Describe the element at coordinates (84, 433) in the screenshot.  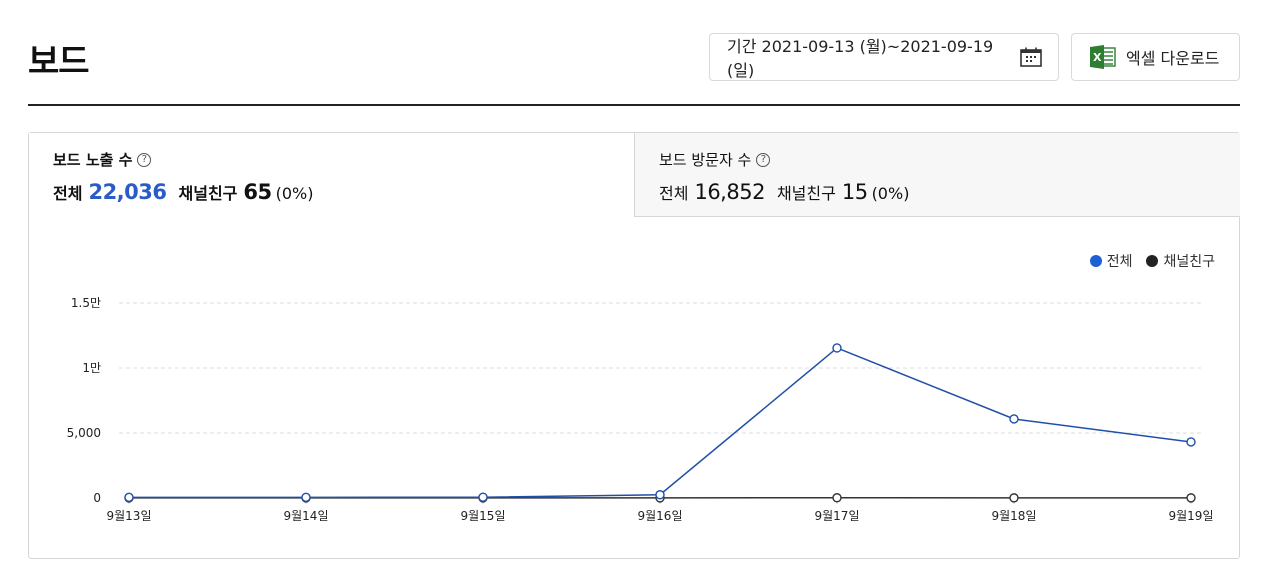
I see `y-tick-label: 5,000` at that location.